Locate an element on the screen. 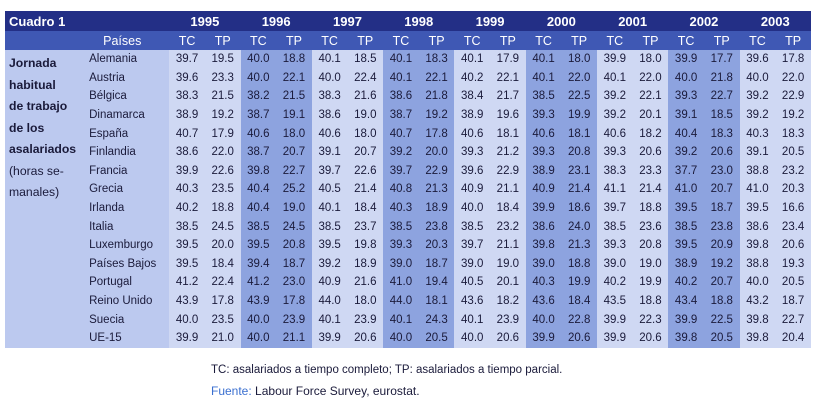  tp-value: 17.8 is located at coordinates (436, 133).